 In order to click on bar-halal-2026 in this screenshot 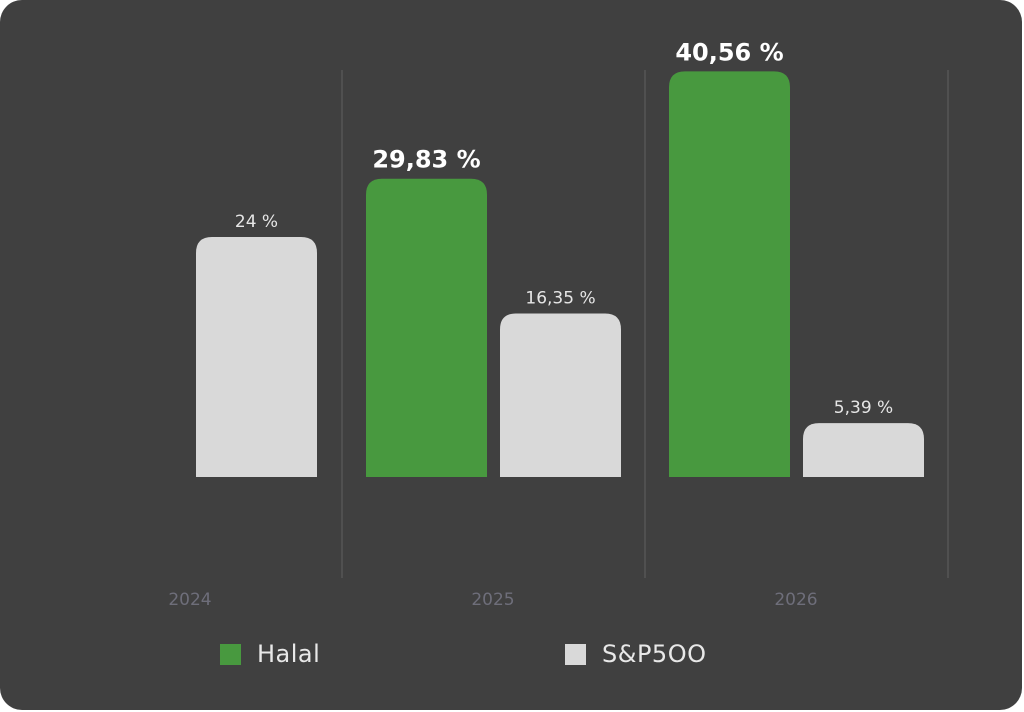, I will do `click(729, 274)`.